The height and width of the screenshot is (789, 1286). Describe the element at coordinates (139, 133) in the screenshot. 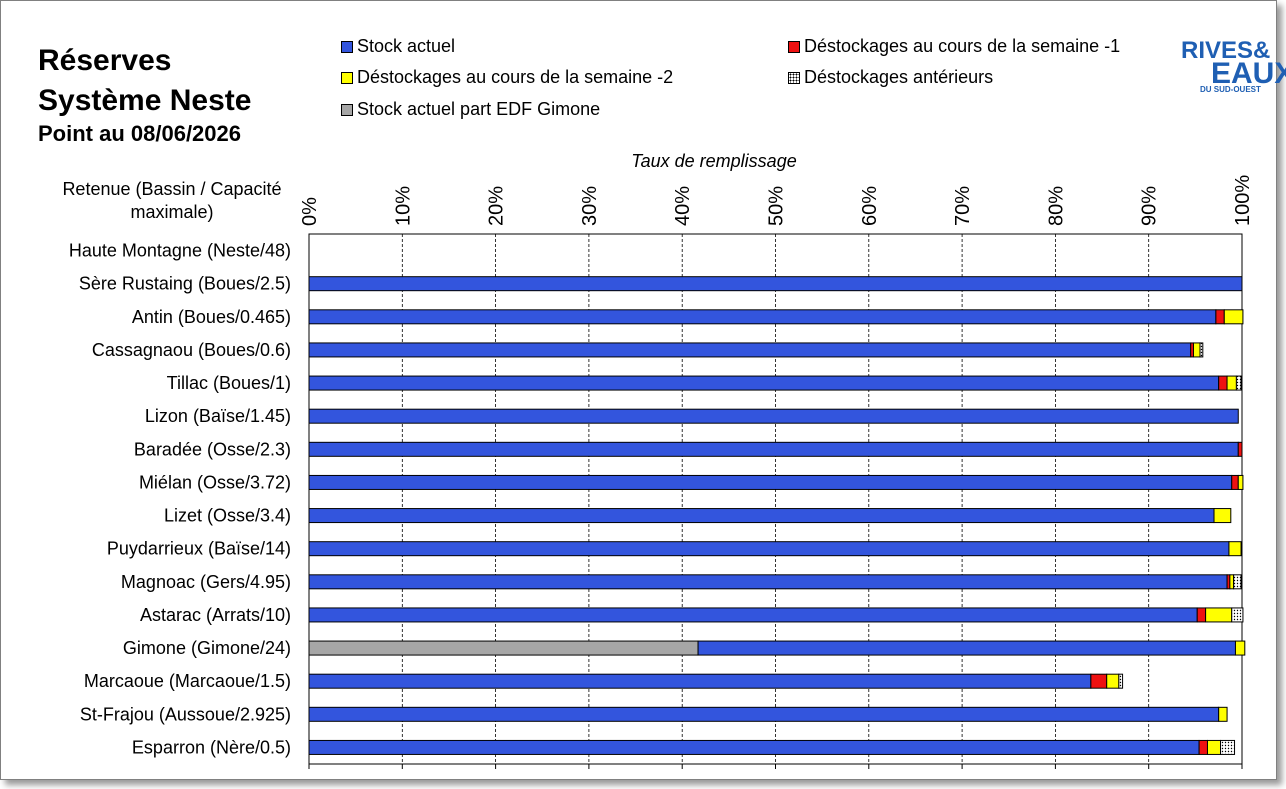

I see `report-date: Point au 08/06/2026` at that location.